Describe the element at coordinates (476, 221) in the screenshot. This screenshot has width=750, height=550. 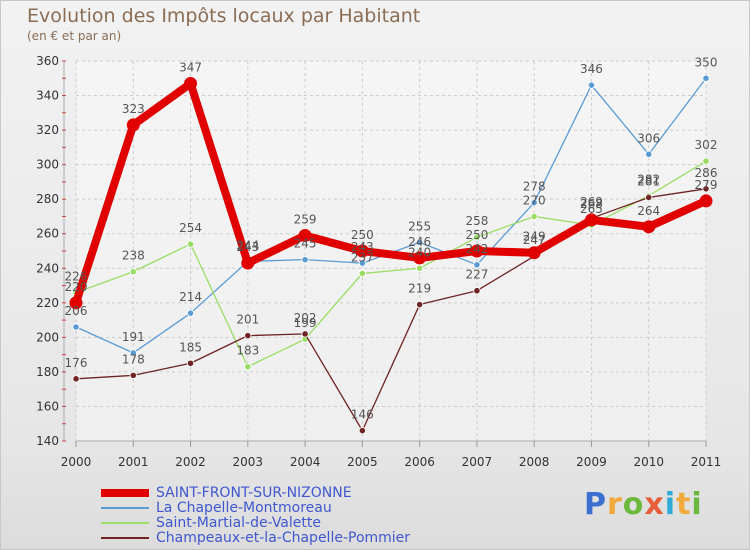
I see `data-label: 258` at that location.